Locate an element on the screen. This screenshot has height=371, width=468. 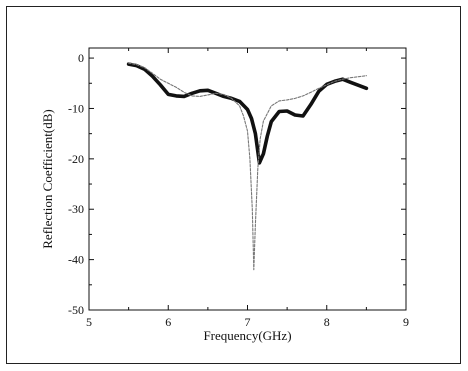
x-axis-label: Frequency(GHz) is located at coordinates (247, 335).